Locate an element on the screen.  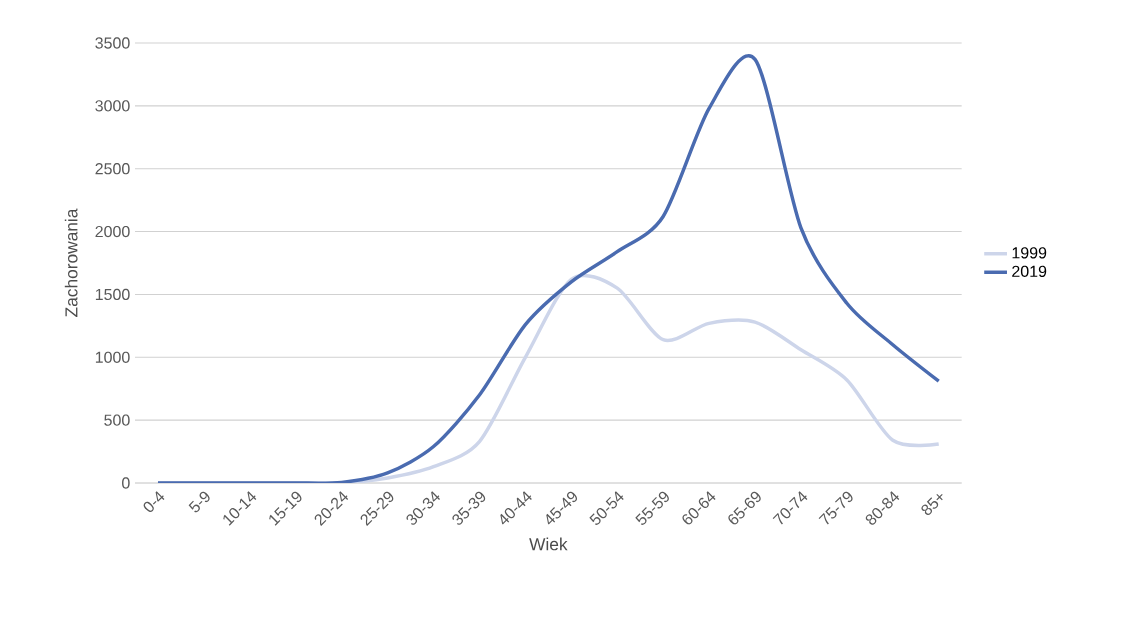
y-tick-label: 0 is located at coordinates (126, 483).